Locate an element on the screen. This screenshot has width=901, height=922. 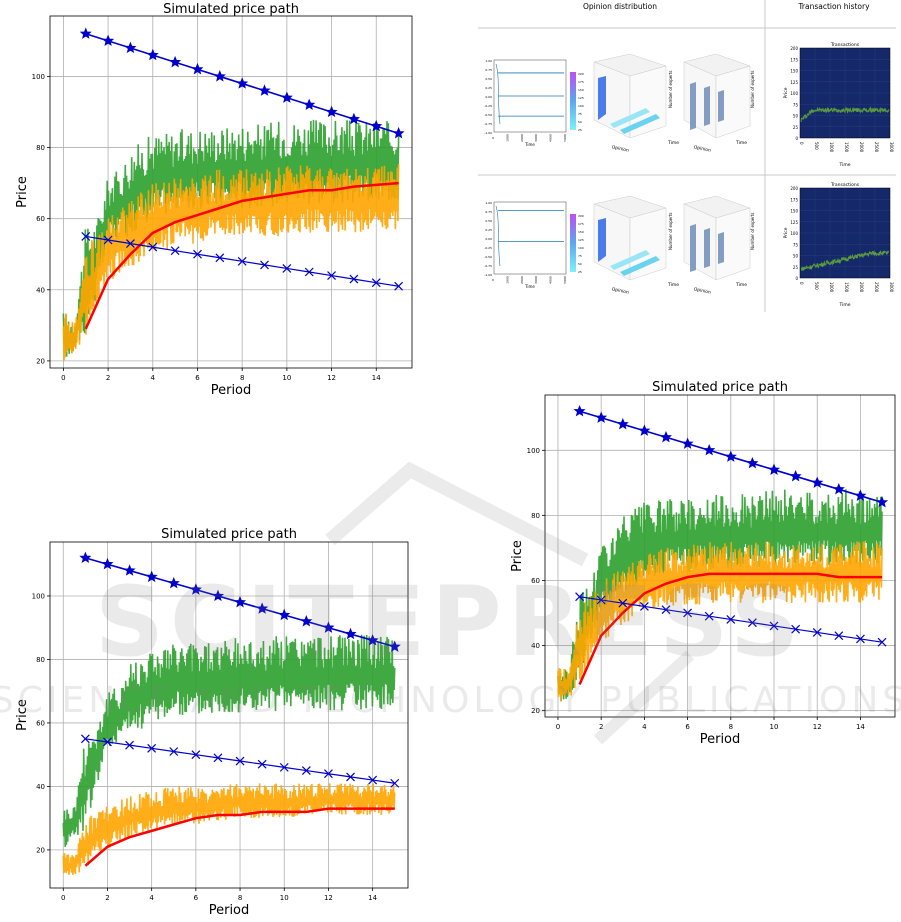
transaction-y-tick-label: 100 is located at coordinates (794, 93).